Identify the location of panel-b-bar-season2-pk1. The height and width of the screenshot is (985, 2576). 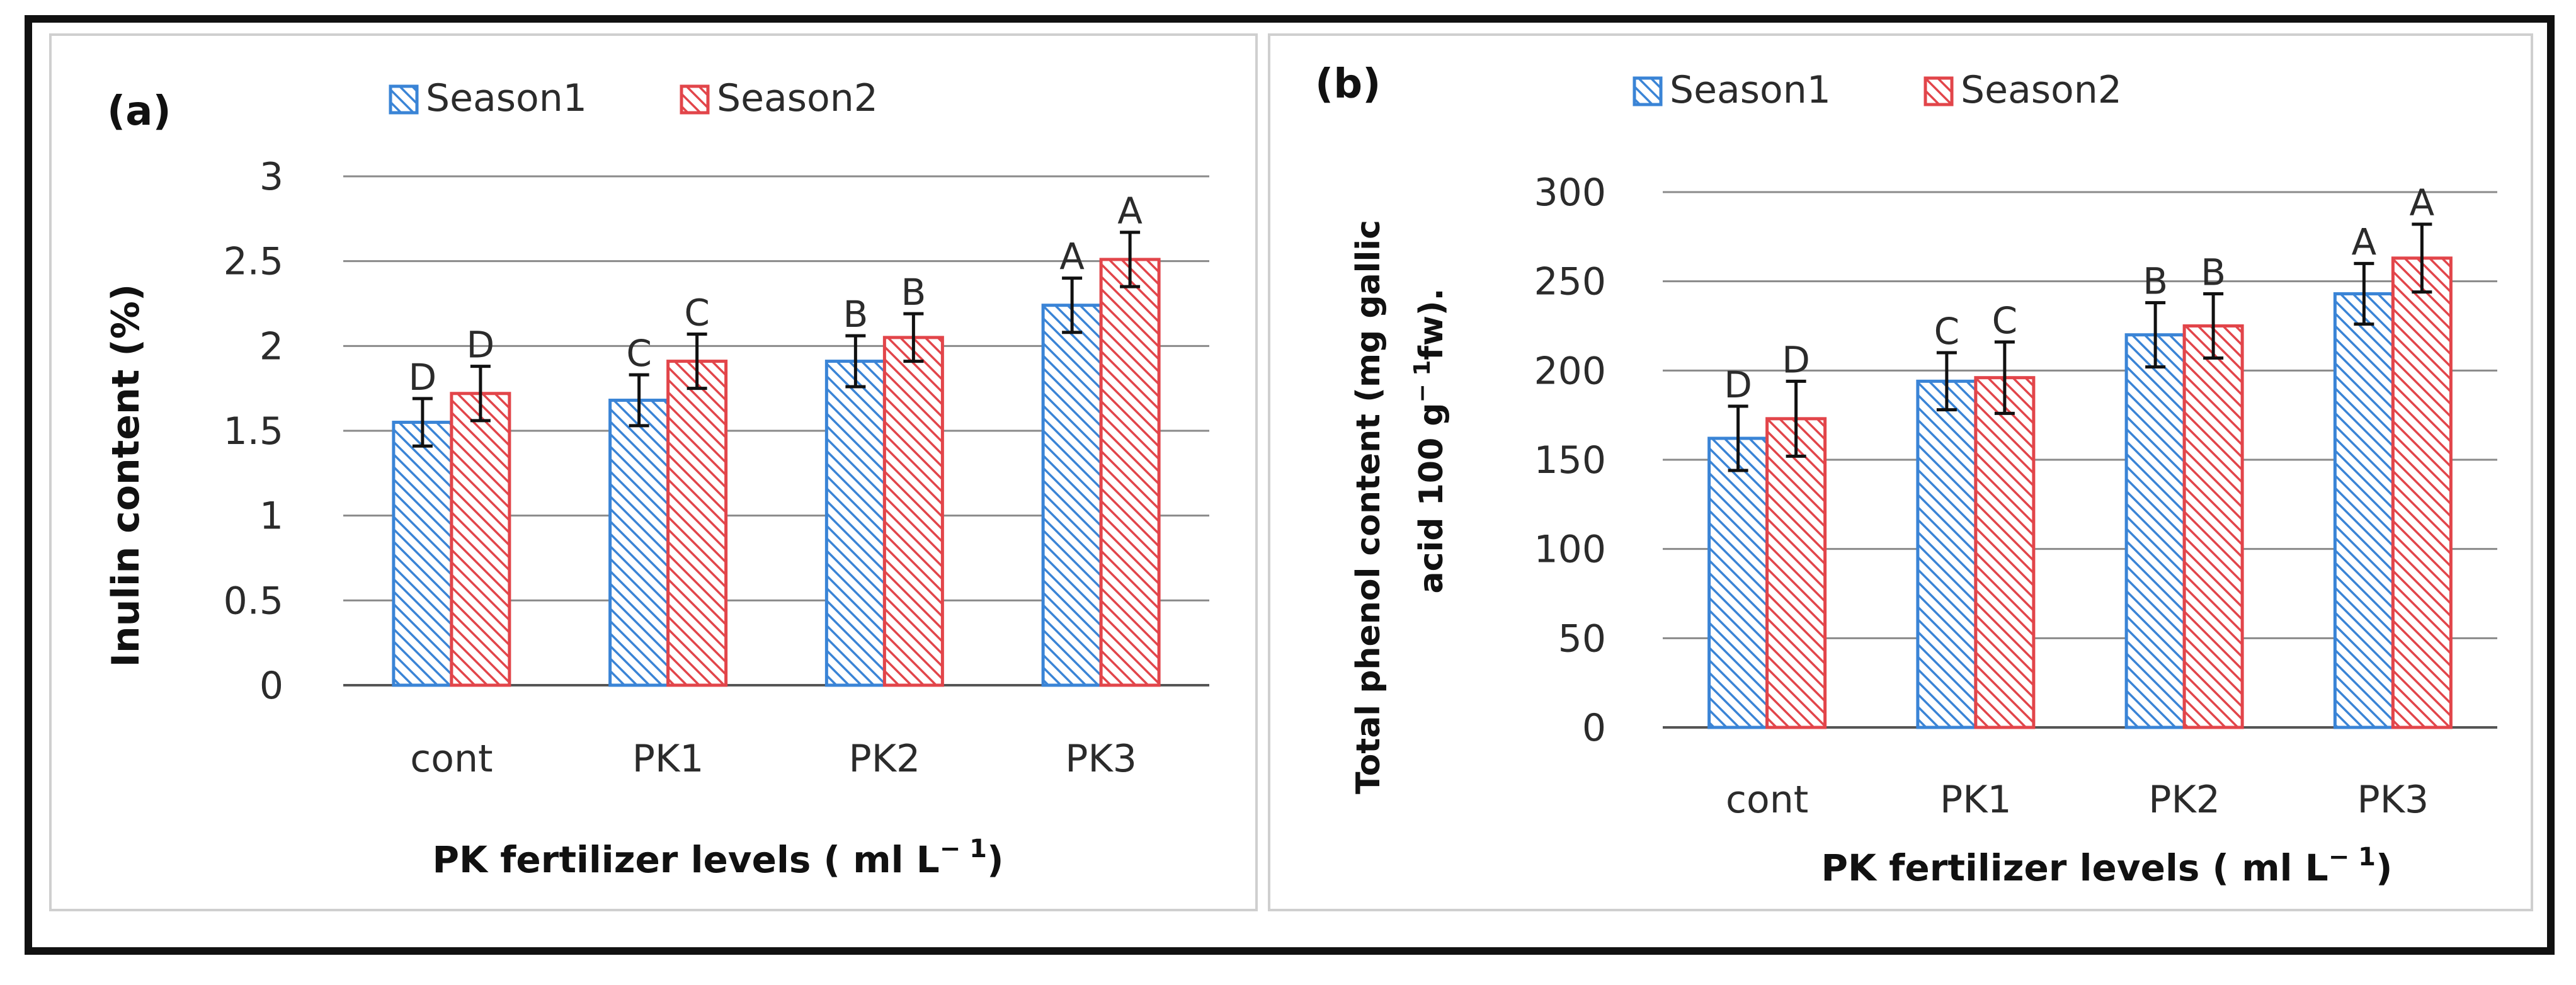
(2005, 552).